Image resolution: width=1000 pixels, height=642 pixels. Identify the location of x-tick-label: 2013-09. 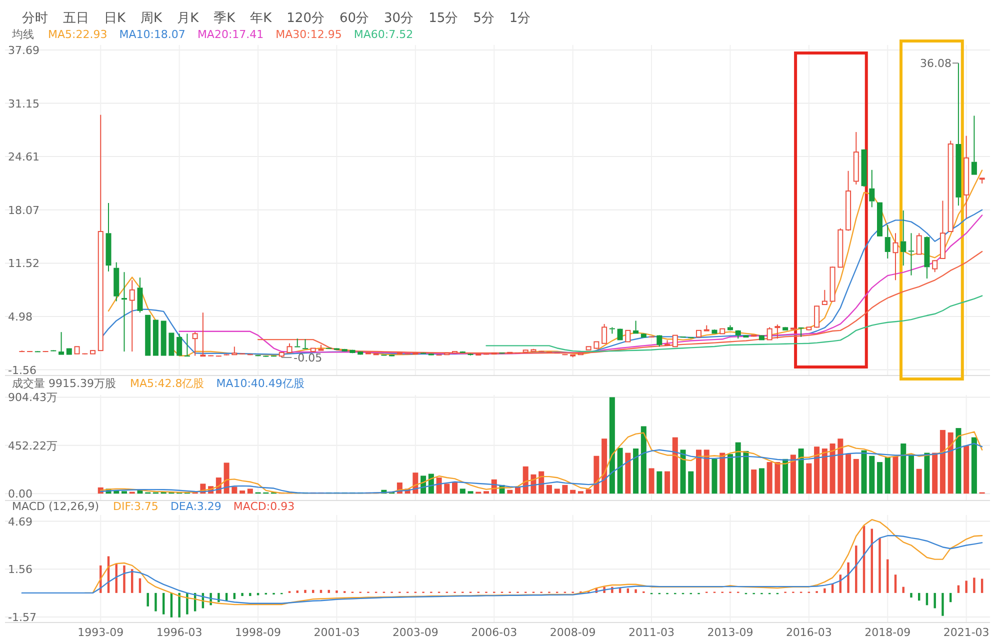
(730, 632).